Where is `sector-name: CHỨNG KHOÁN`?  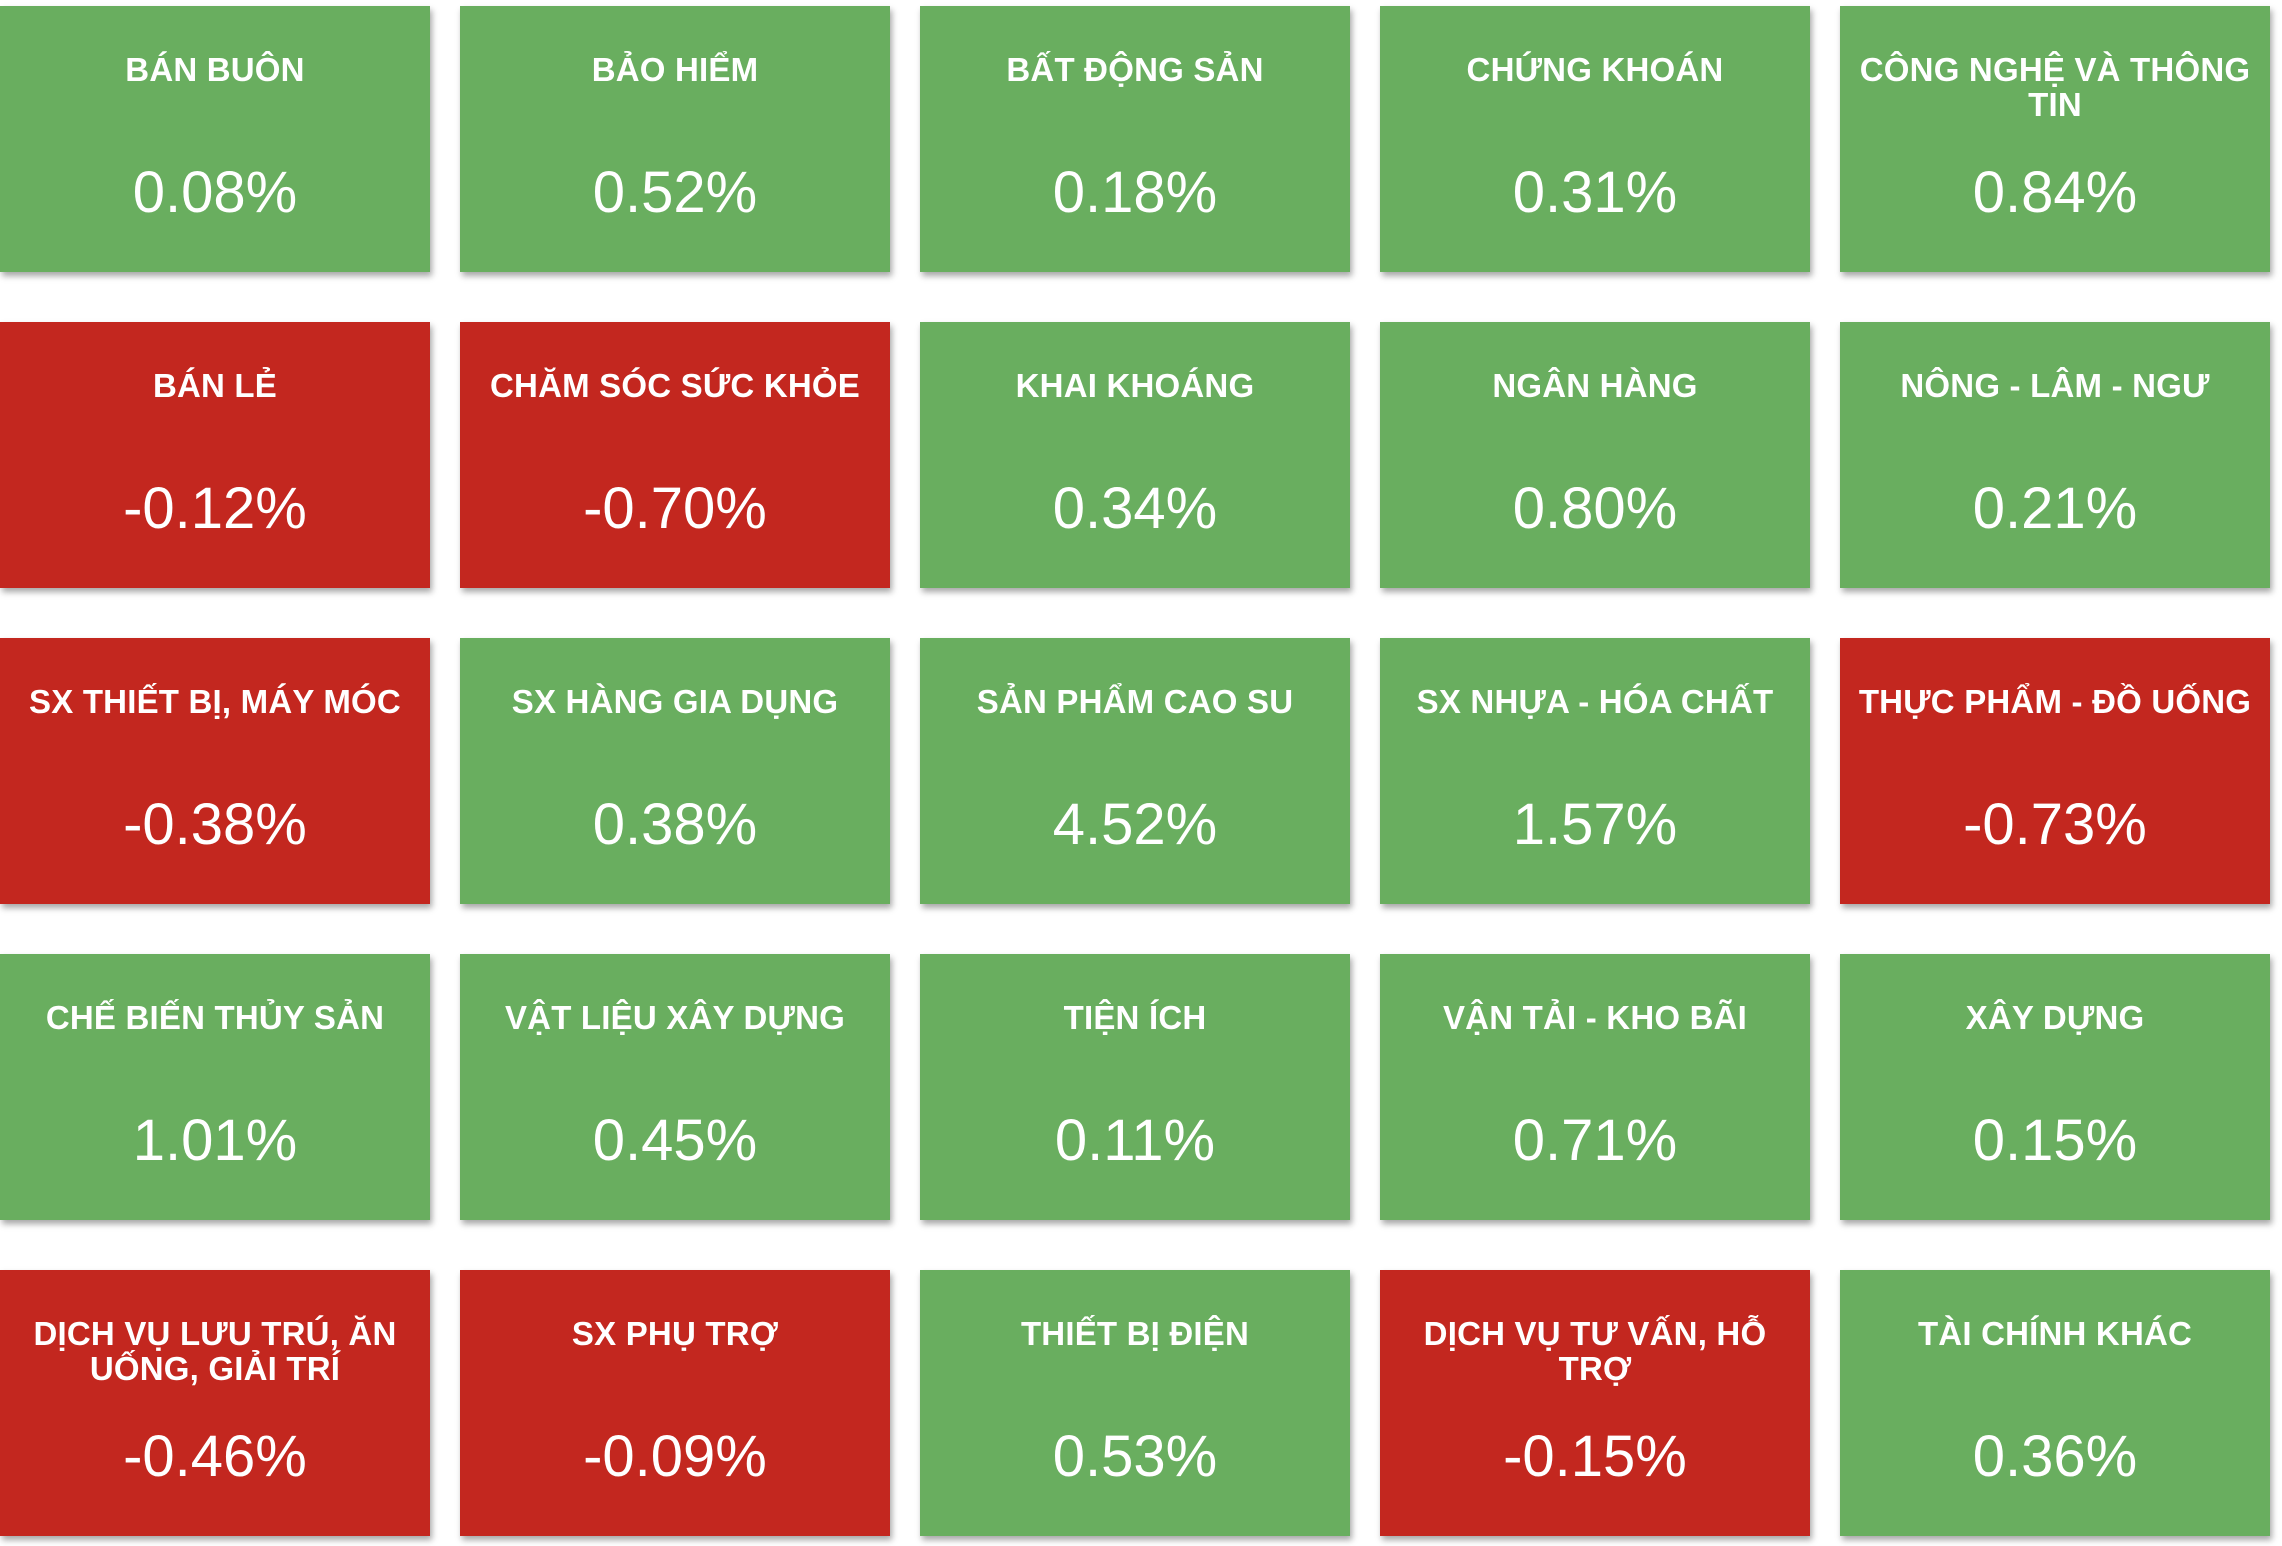 sector-name: CHỨNG KHOÁN is located at coordinates (1595, 69).